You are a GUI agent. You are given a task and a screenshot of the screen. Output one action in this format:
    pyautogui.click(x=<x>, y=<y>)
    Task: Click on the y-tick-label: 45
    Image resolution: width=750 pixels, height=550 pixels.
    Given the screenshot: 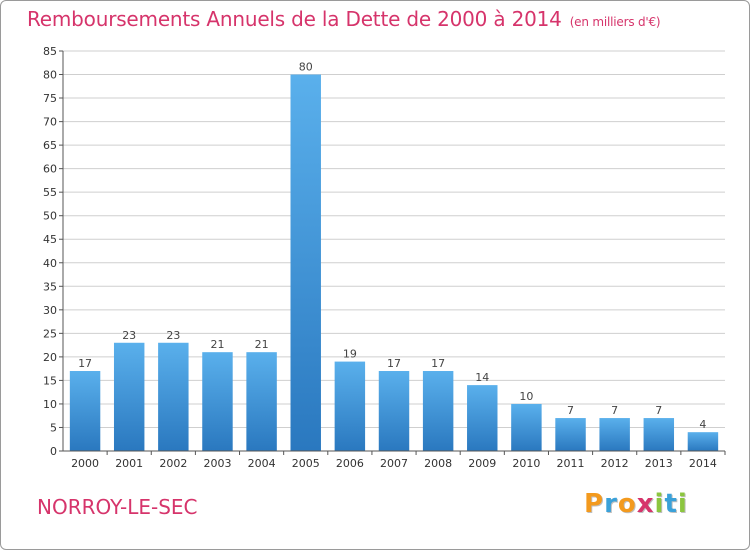 What is the action you would take?
    pyautogui.click(x=50, y=239)
    